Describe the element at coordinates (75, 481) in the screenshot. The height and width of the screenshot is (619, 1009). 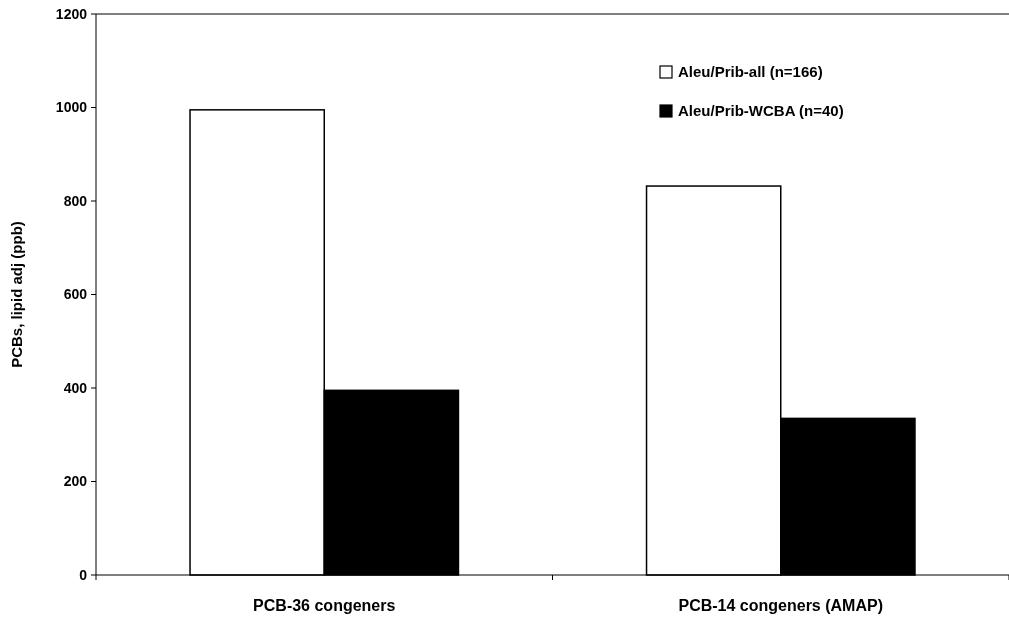
I see `y-tick-label: 200` at that location.